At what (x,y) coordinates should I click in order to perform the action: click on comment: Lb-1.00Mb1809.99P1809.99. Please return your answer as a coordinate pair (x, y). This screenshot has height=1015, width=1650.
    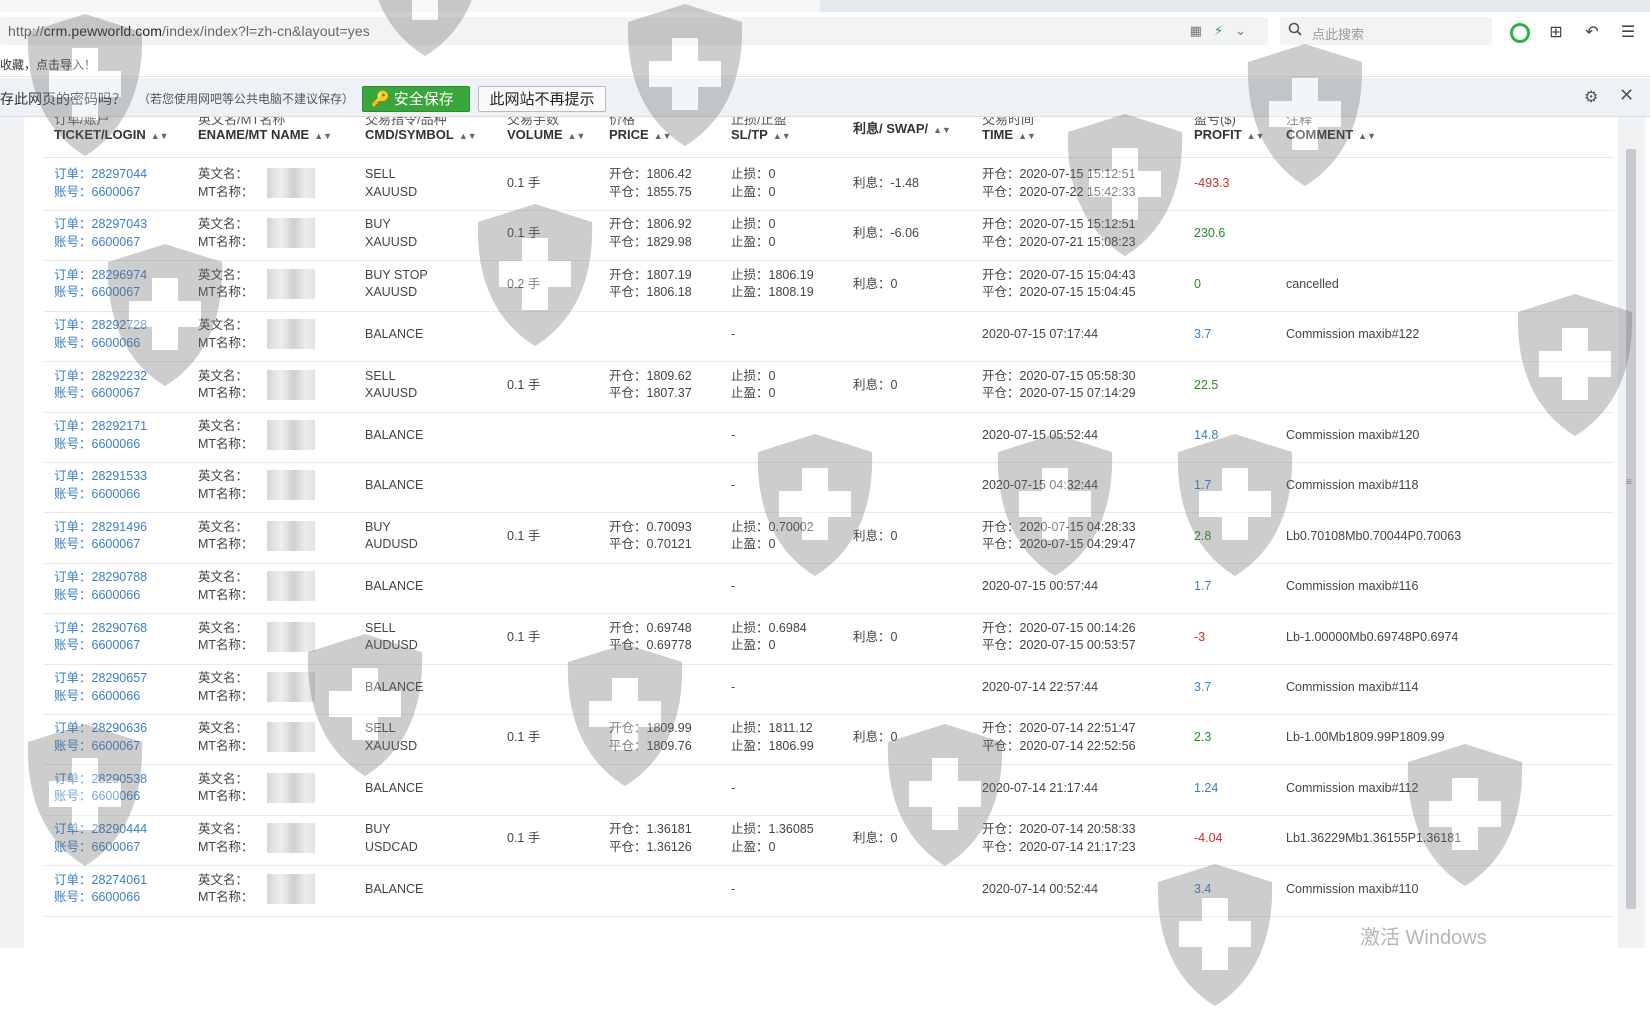
    Looking at the image, I should click on (1365, 737).